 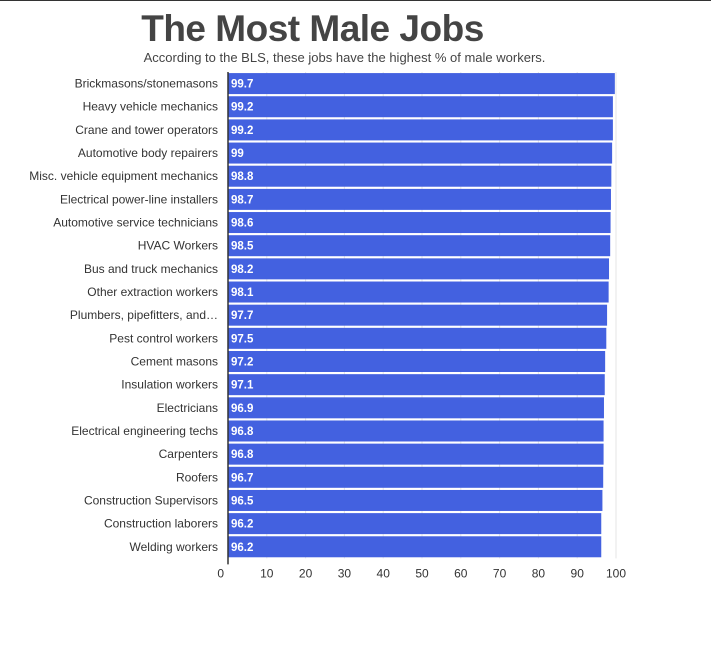 I want to click on category-label: Electrical power-line installers, so click(x=139, y=199).